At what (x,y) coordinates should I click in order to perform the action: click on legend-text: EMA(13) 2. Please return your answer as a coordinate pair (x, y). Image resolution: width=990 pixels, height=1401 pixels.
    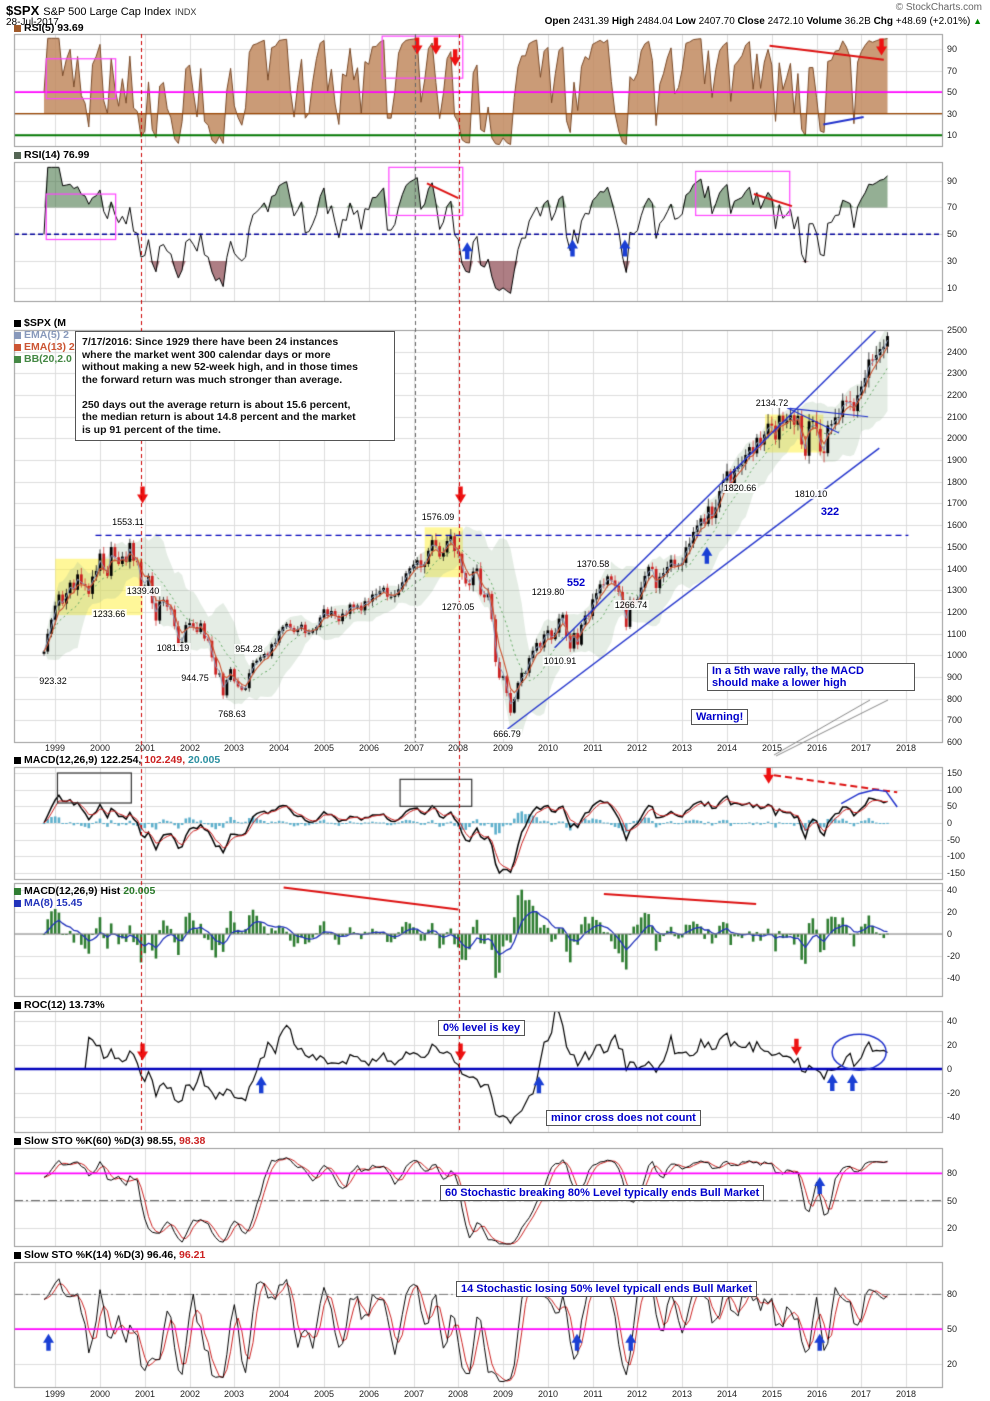
    Looking at the image, I should click on (49, 347).